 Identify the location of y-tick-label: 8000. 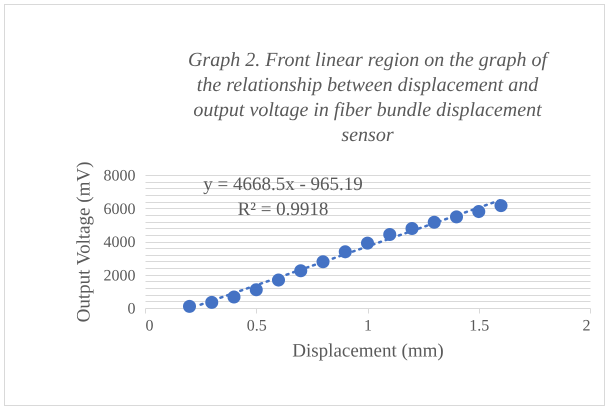
(120, 176).